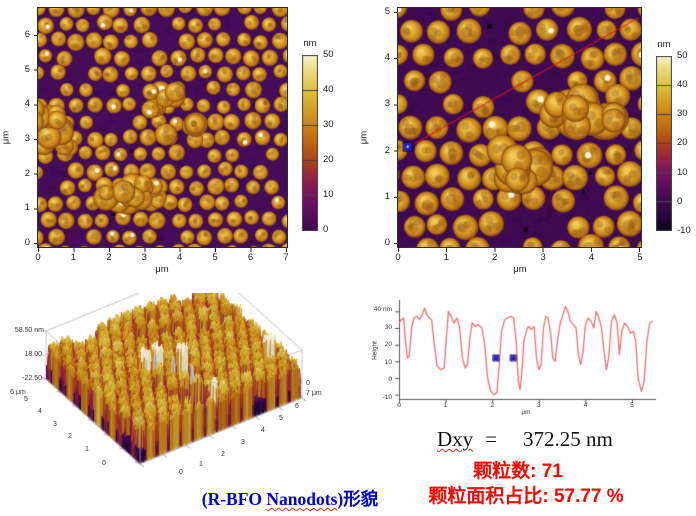 The image size is (696, 516). I want to click on caption-prefix: (R-BFO, so click(234, 499).